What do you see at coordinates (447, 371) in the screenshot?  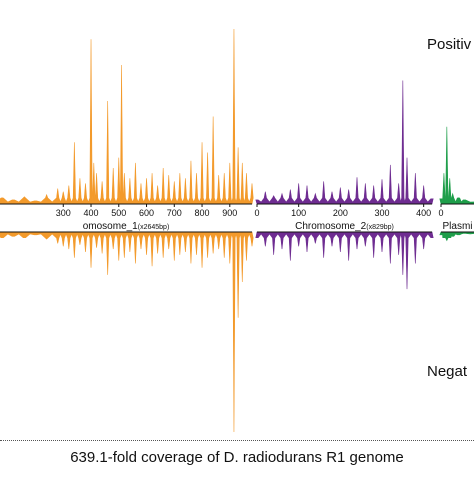 I see `negative-strand-label: Negat` at bounding box center [447, 371].